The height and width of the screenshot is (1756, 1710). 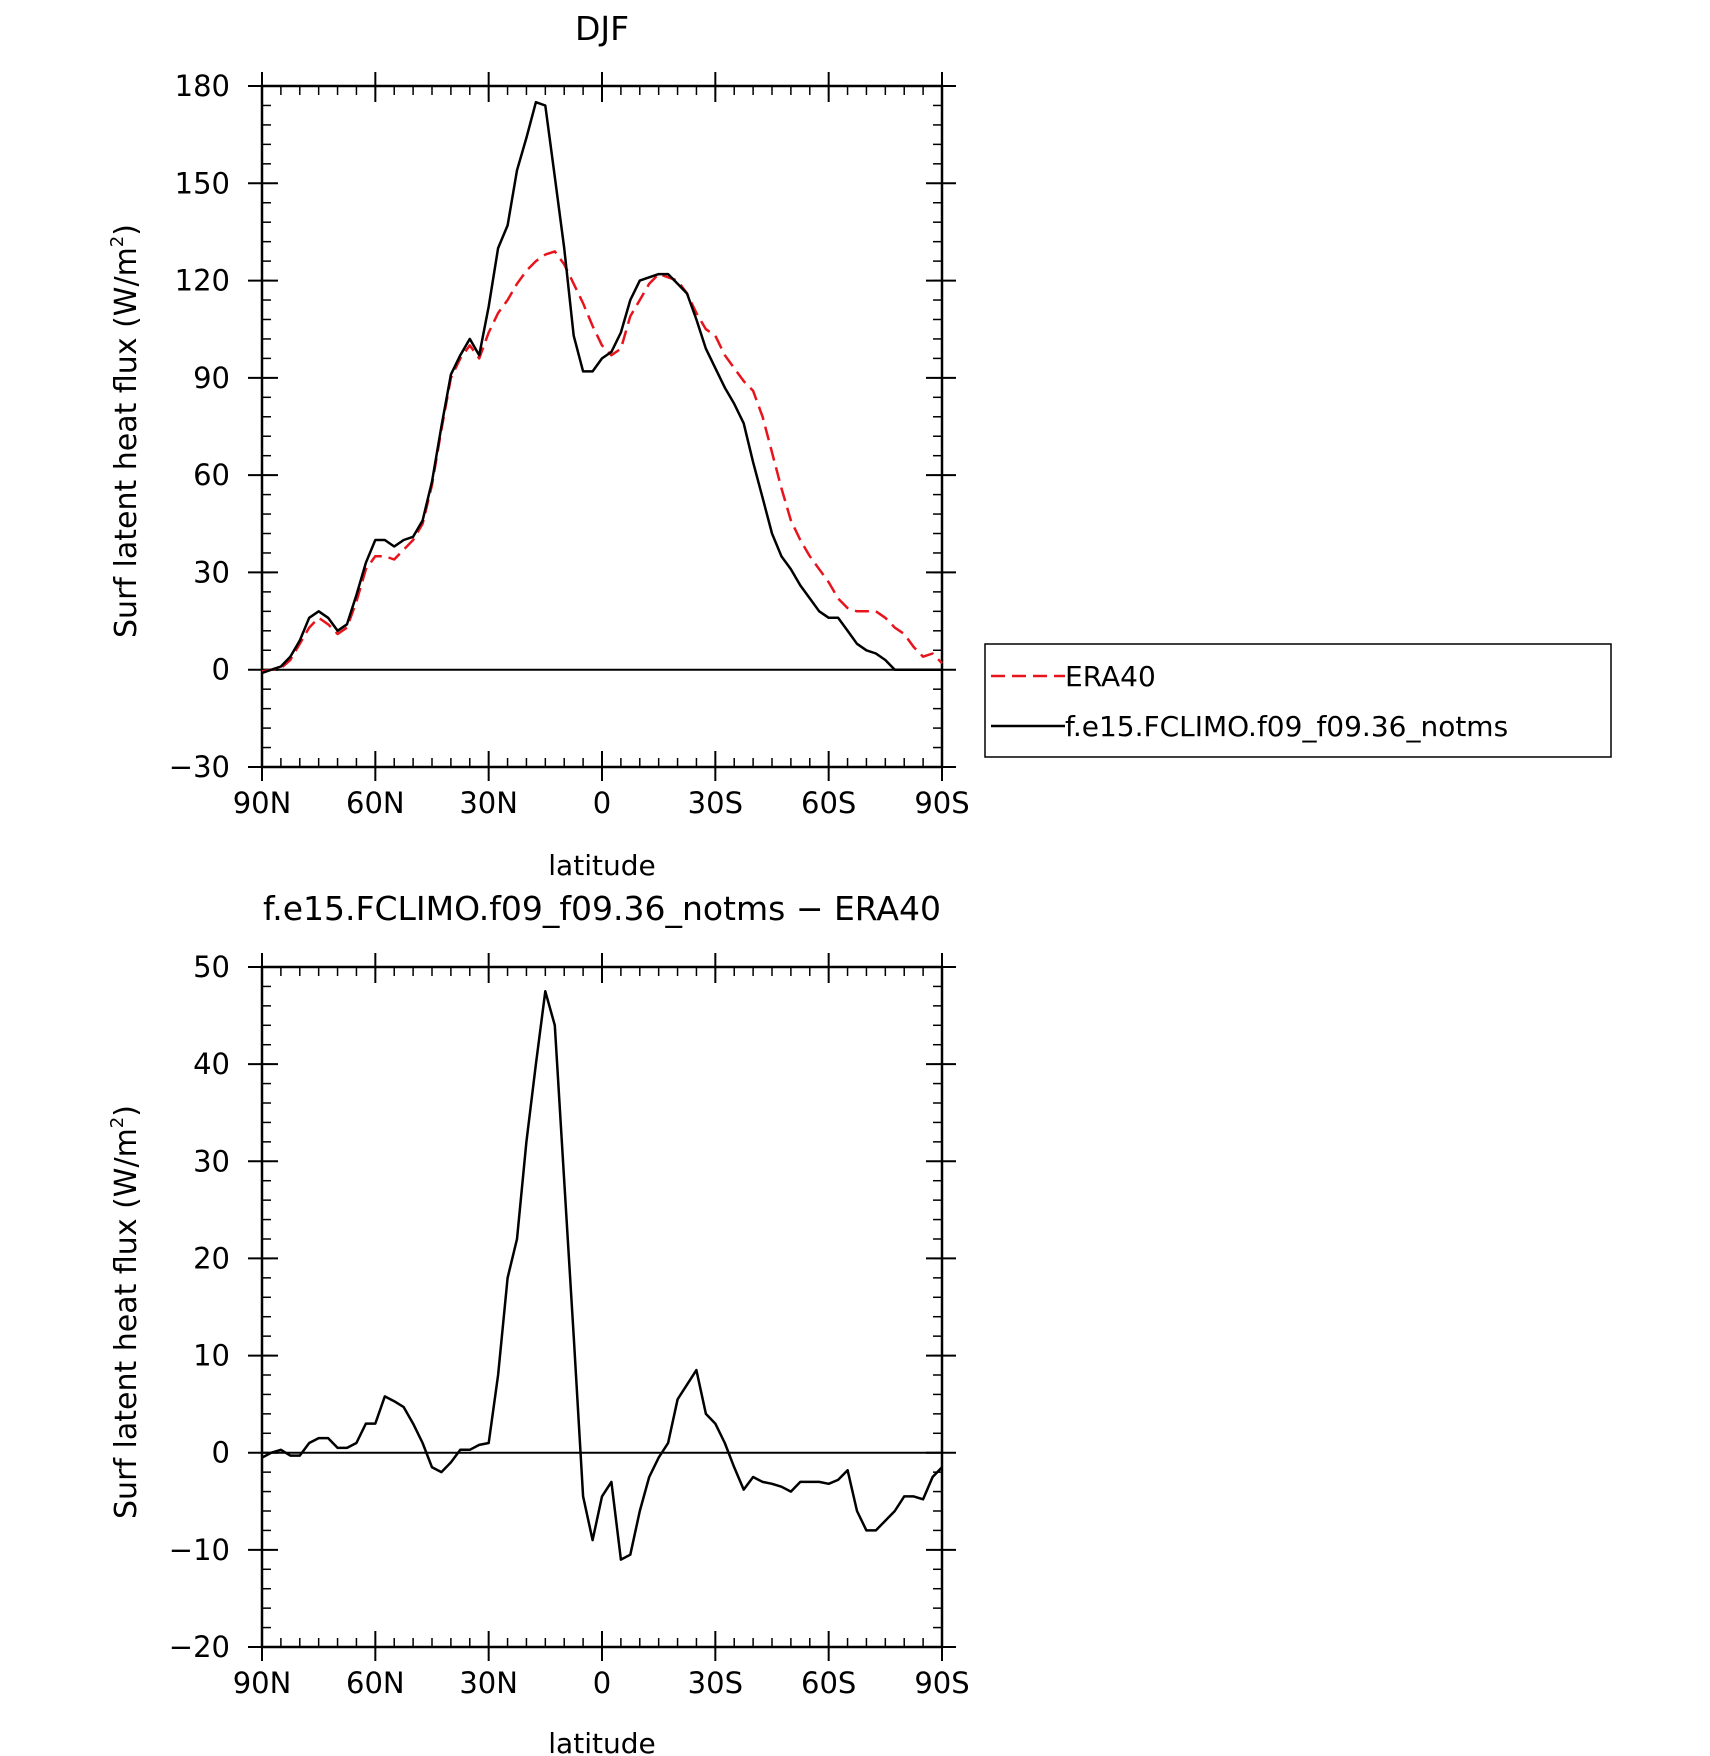 I want to click on y-tick-label: 120, so click(x=202, y=281).